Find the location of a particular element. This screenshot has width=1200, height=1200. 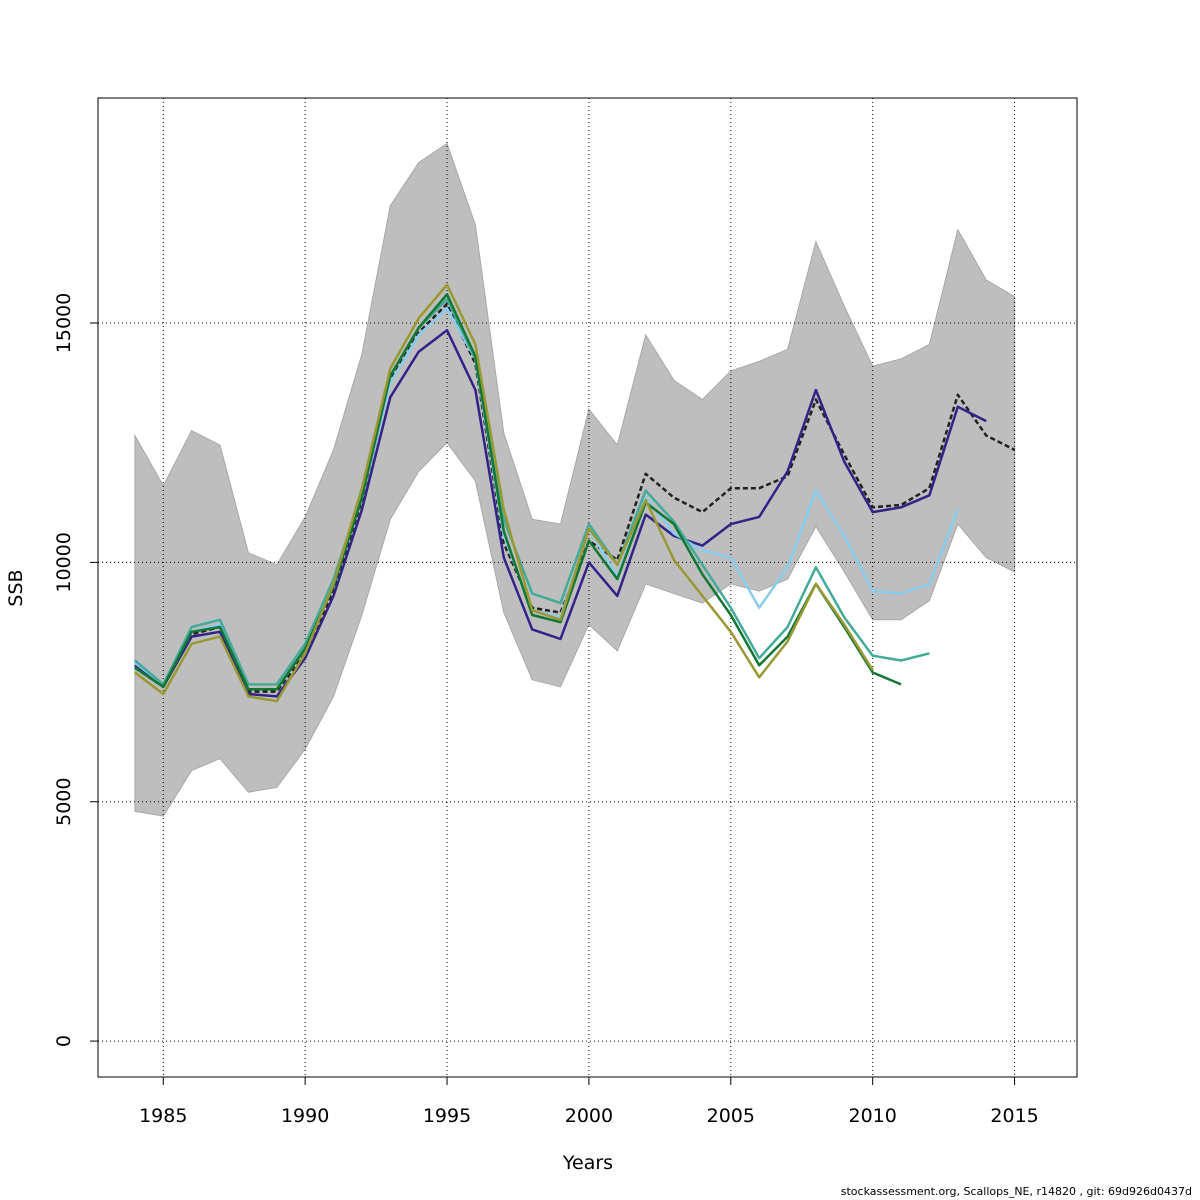

x-tick-label: 2010 is located at coordinates (873, 1116).